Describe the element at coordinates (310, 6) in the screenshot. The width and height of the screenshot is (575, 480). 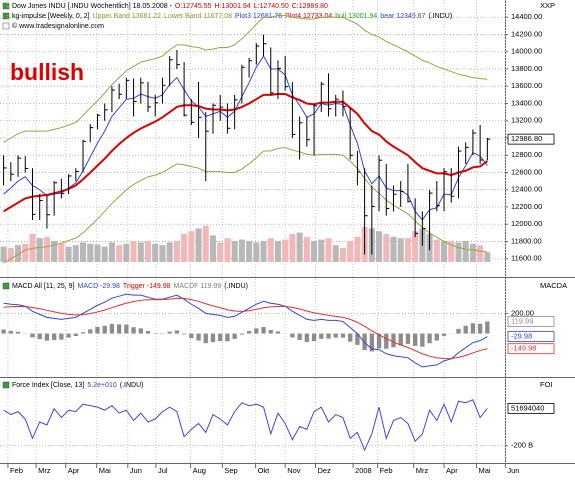
I see `legend-entry: C:12986.80` at that location.